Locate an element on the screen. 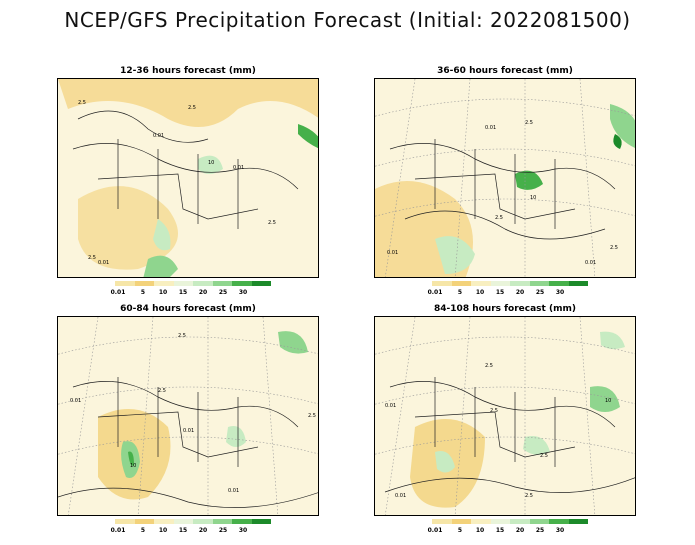  panel-title: 84-108 hours forecast (mm) is located at coordinates (505, 309).